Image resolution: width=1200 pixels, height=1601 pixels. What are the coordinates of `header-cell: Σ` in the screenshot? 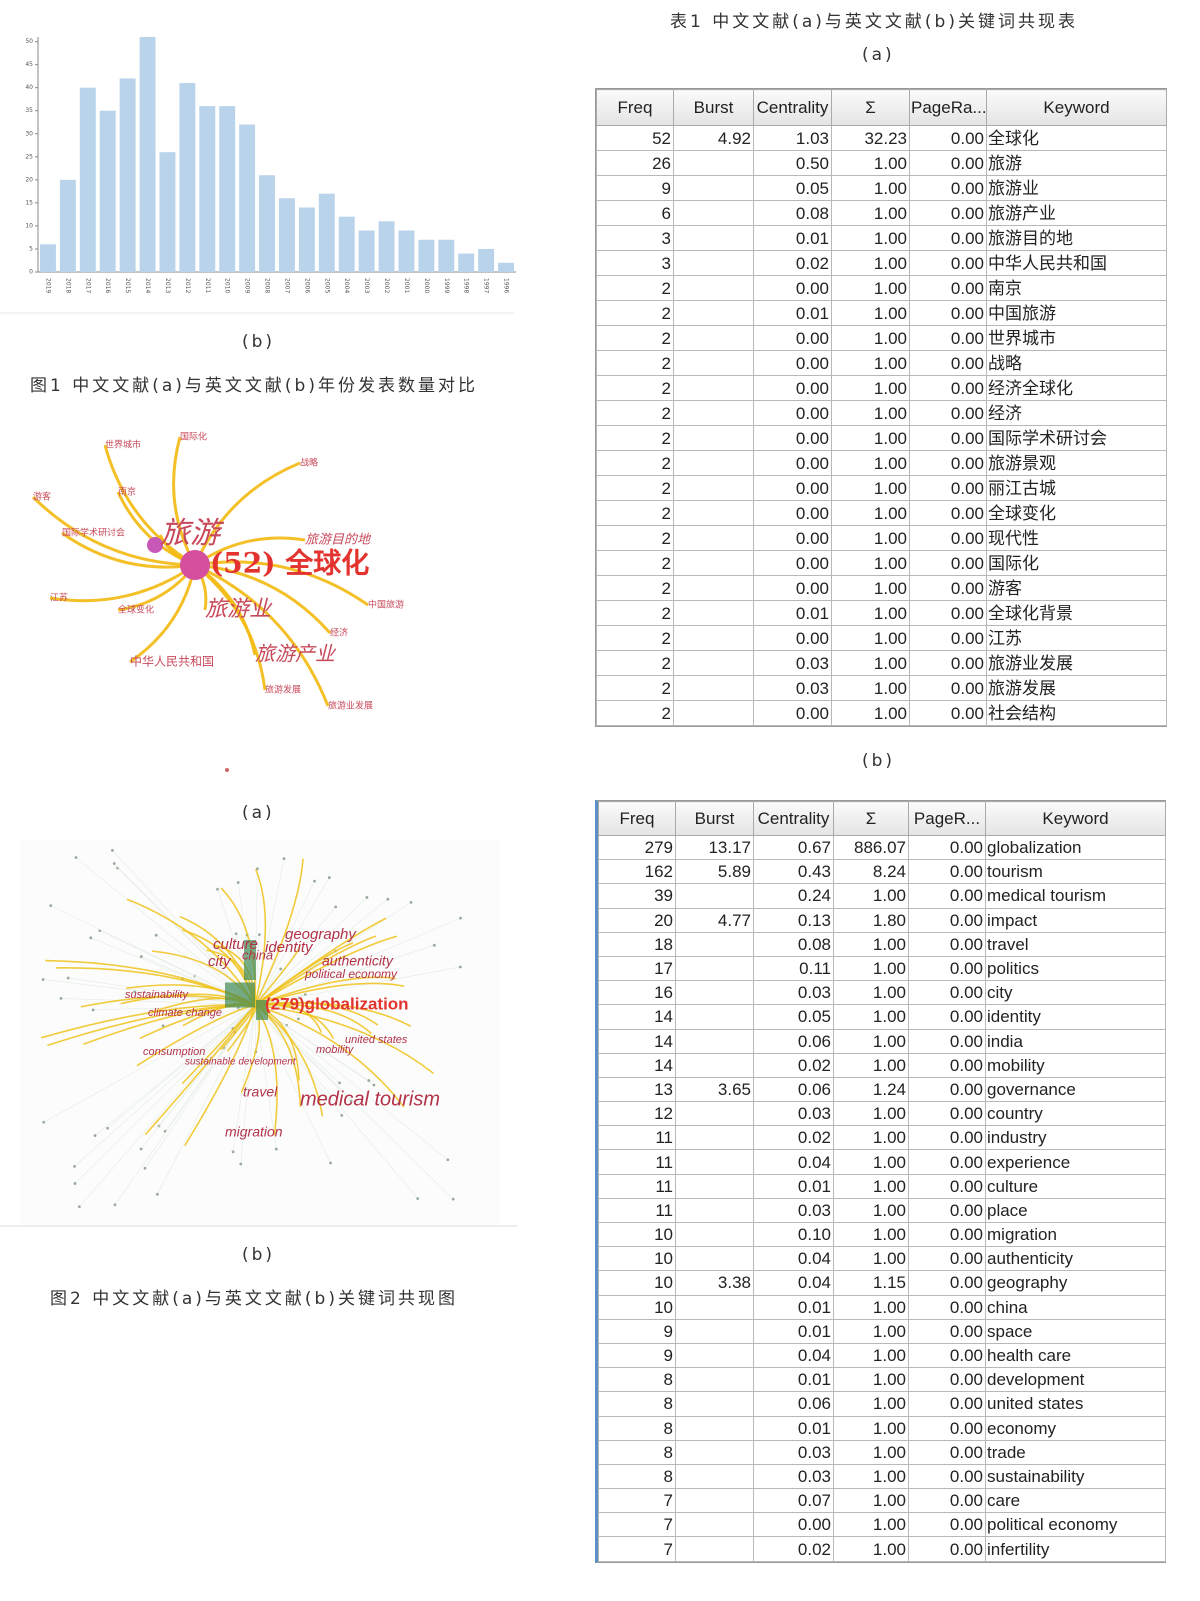 It's located at (870, 107).